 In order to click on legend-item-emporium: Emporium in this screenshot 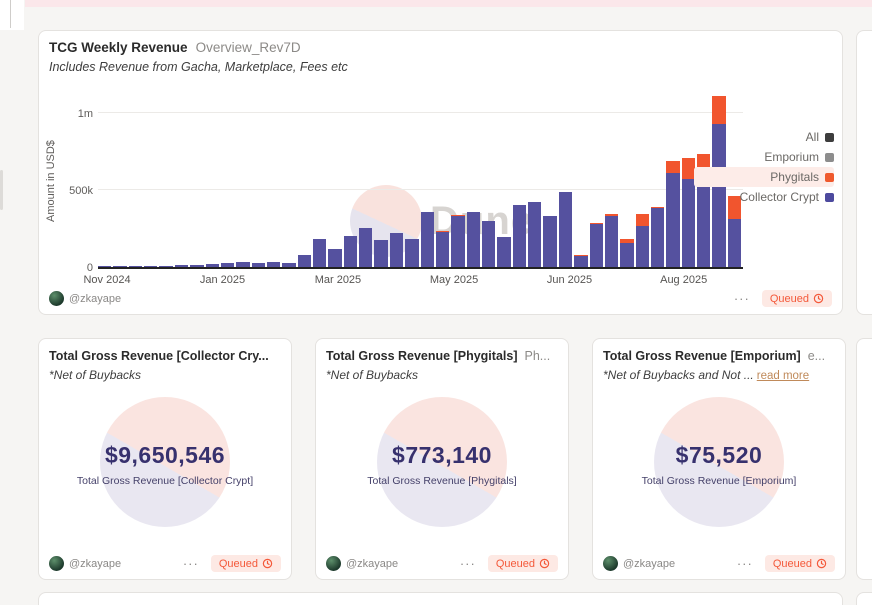, I will do `click(764, 157)`.